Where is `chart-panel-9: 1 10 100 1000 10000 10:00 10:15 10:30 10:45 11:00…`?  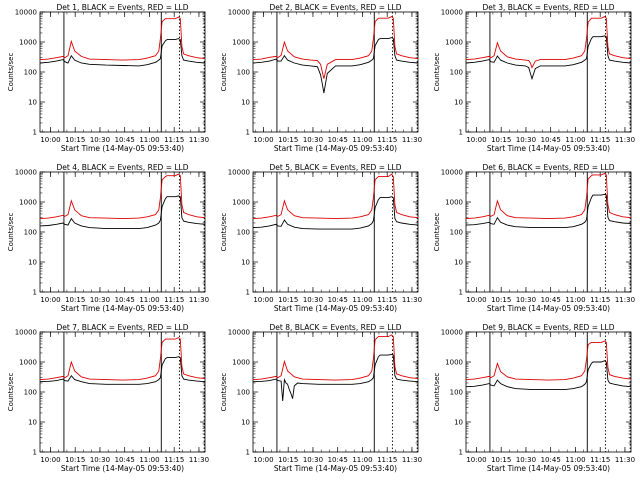
chart-panel-9: 1 10 100 1000 10000 10:00 10:15 10:30 10:45 11:00… is located at coordinates (534, 398).